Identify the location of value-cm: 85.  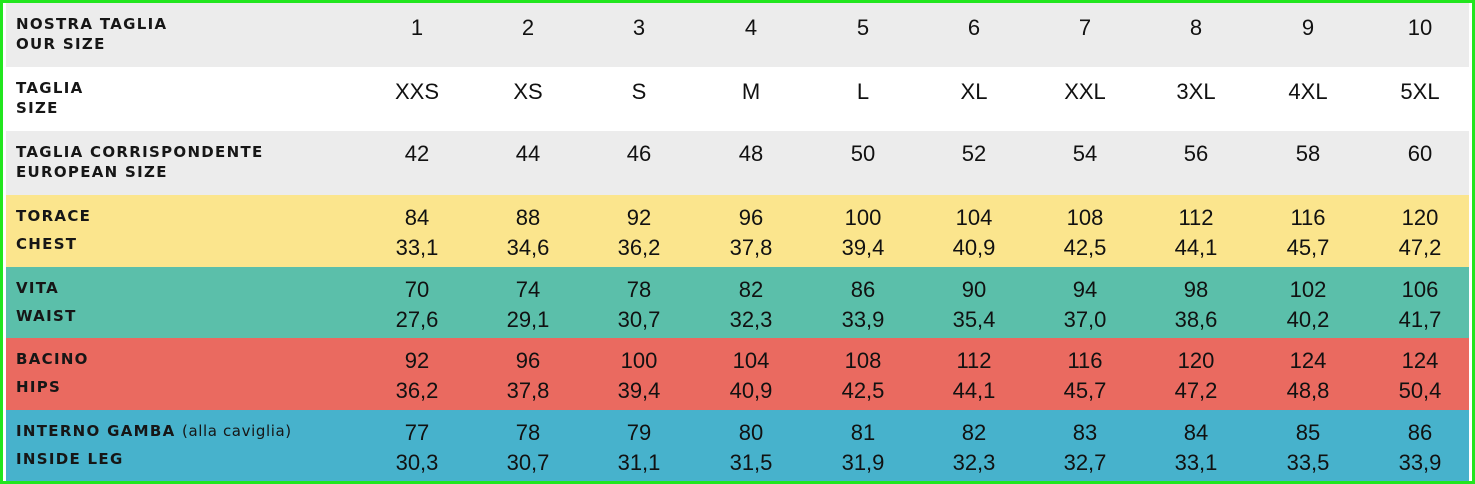
(1308, 432).